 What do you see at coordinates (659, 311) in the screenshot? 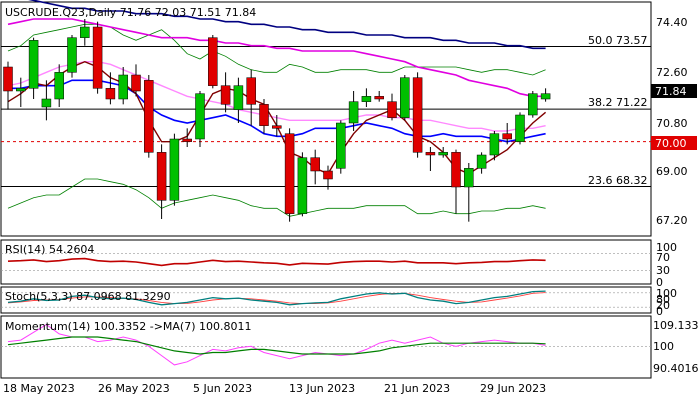
I see `stoch-tick: 0` at bounding box center [659, 311].